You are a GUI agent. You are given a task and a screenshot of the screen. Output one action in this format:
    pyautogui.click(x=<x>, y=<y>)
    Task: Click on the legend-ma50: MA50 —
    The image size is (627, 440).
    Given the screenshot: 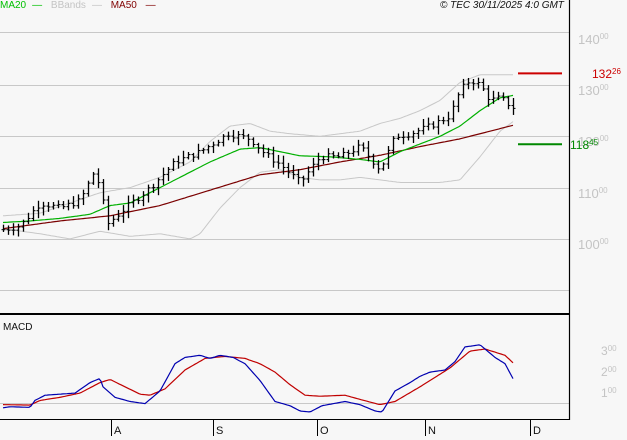 What is the action you would take?
    pyautogui.click(x=133, y=5)
    